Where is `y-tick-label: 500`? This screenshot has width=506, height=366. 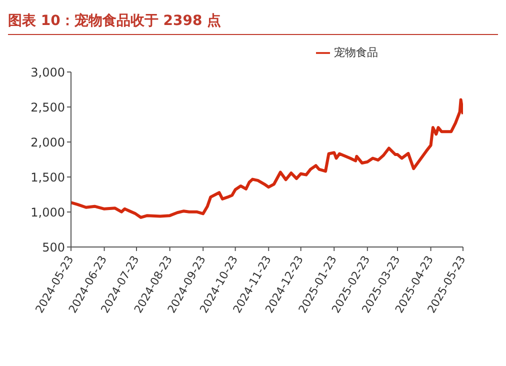
y-tick-label: 500 is located at coordinates (53, 247).